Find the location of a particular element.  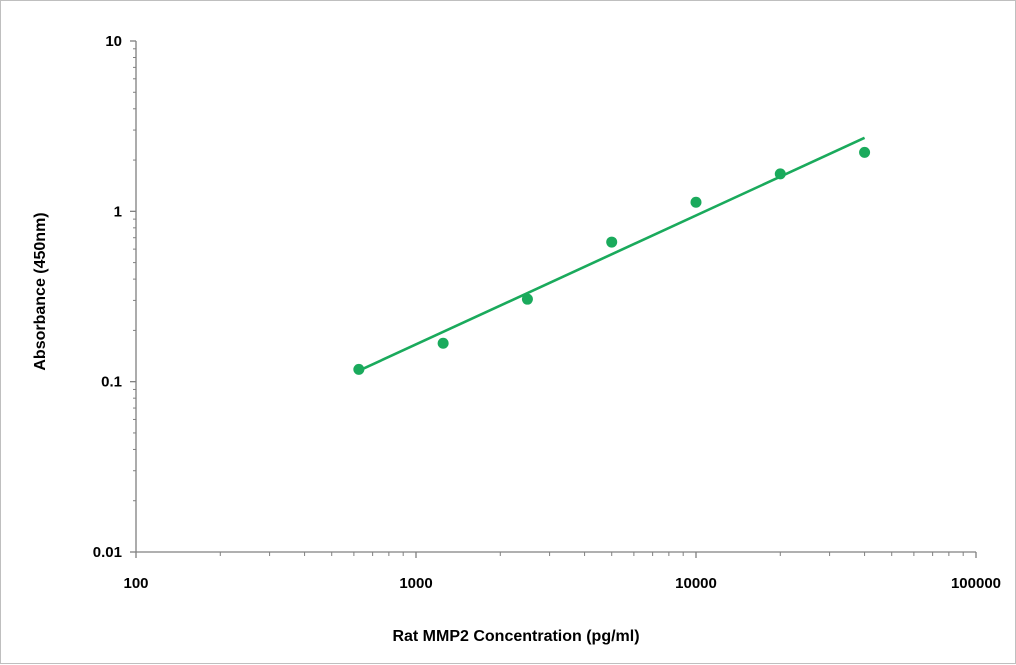

y-tick-label: 0.01 is located at coordinates (107, 552).